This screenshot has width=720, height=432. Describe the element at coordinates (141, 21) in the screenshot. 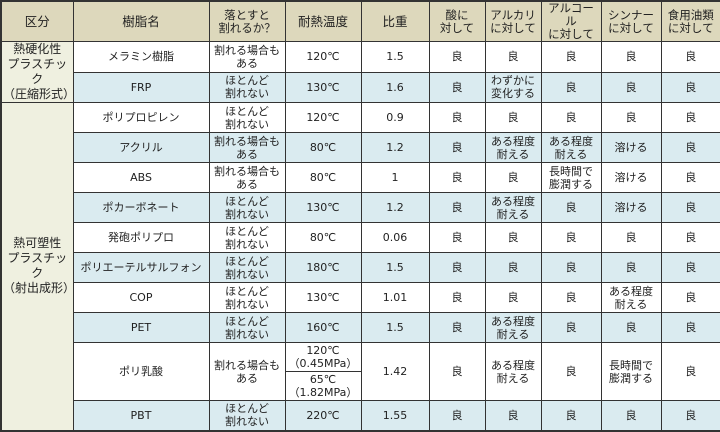

I see `column-header: 樹脂名` at that location.